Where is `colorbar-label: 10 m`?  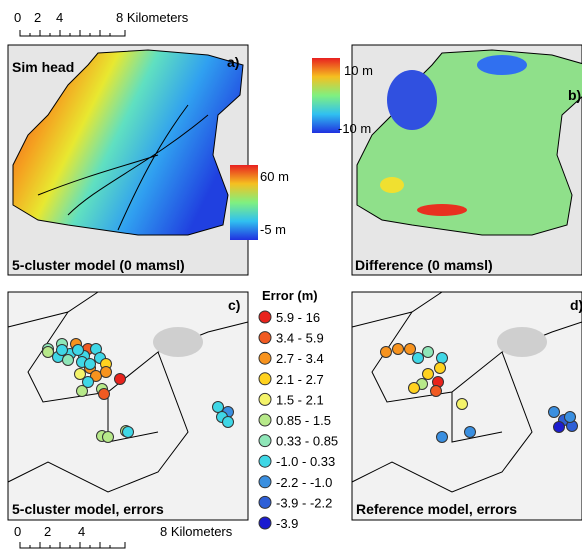
colorbar-label: 10 m is located at coordinates (358, 70).